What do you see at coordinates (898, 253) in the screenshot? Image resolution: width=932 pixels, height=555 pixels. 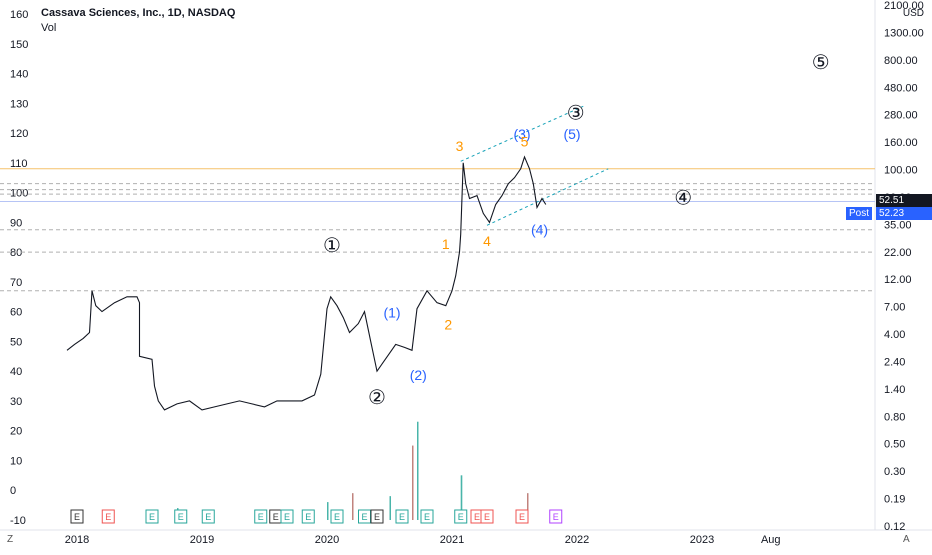 I see `right-axis-tick-label: 22.00` at bounding box center [898, 253].